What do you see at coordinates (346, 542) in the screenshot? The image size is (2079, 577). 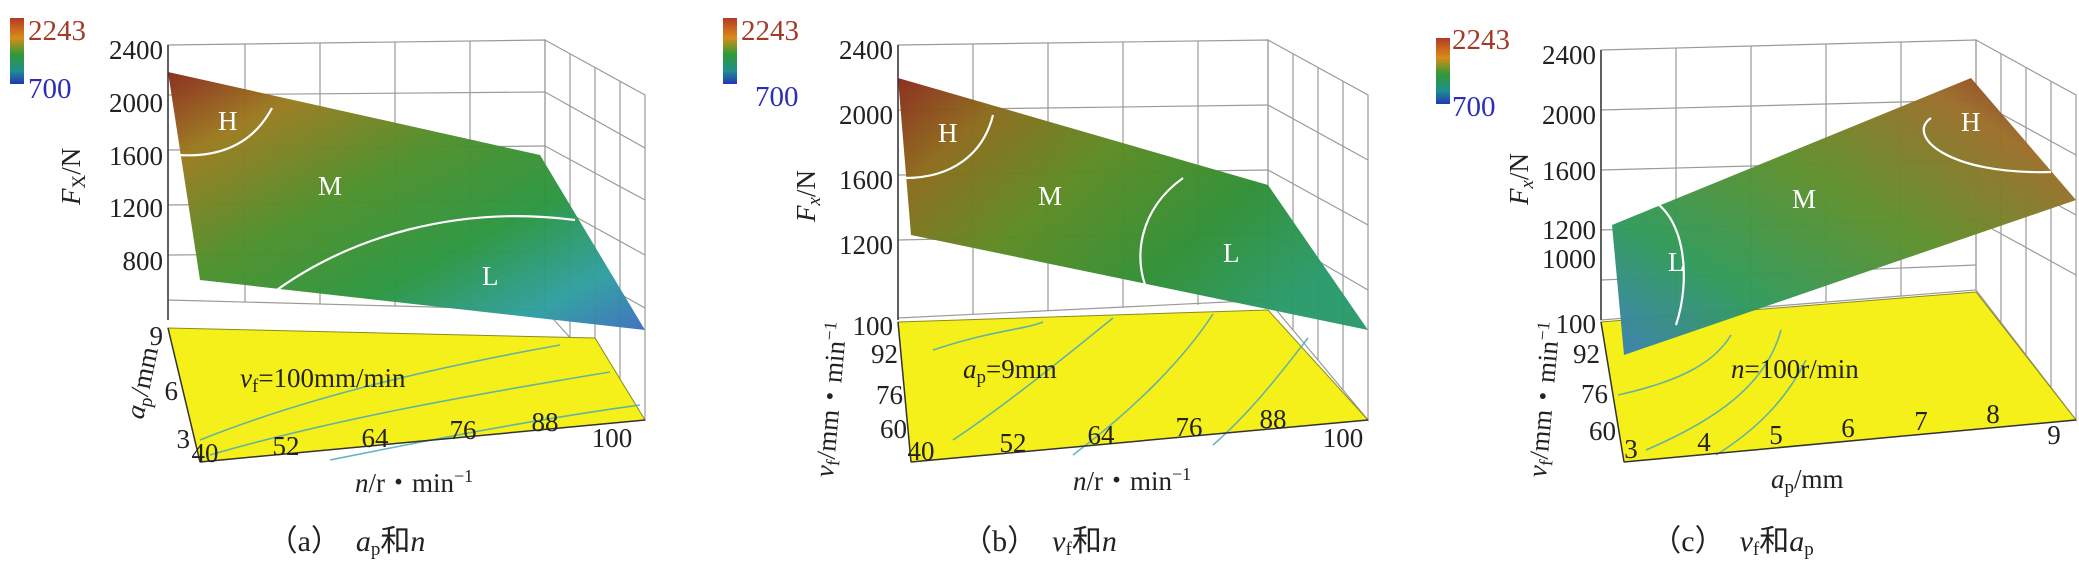 I see `caption-a: （a） ap和n` at bounding box center [346, 542].